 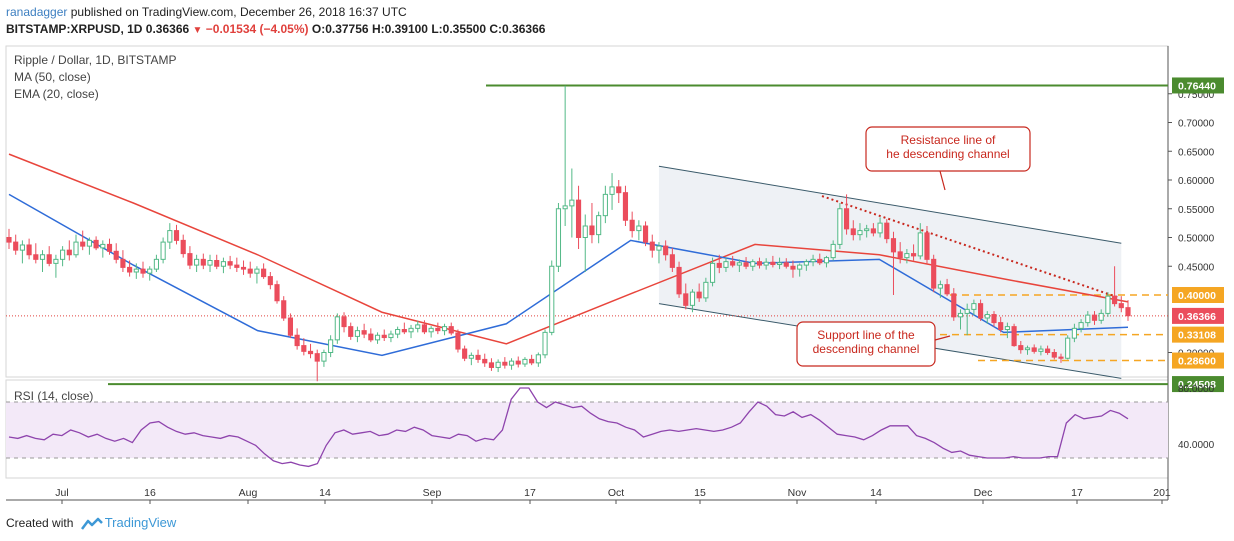 I want to click on time-tick-label: Nov, so click(x=797, y=493).